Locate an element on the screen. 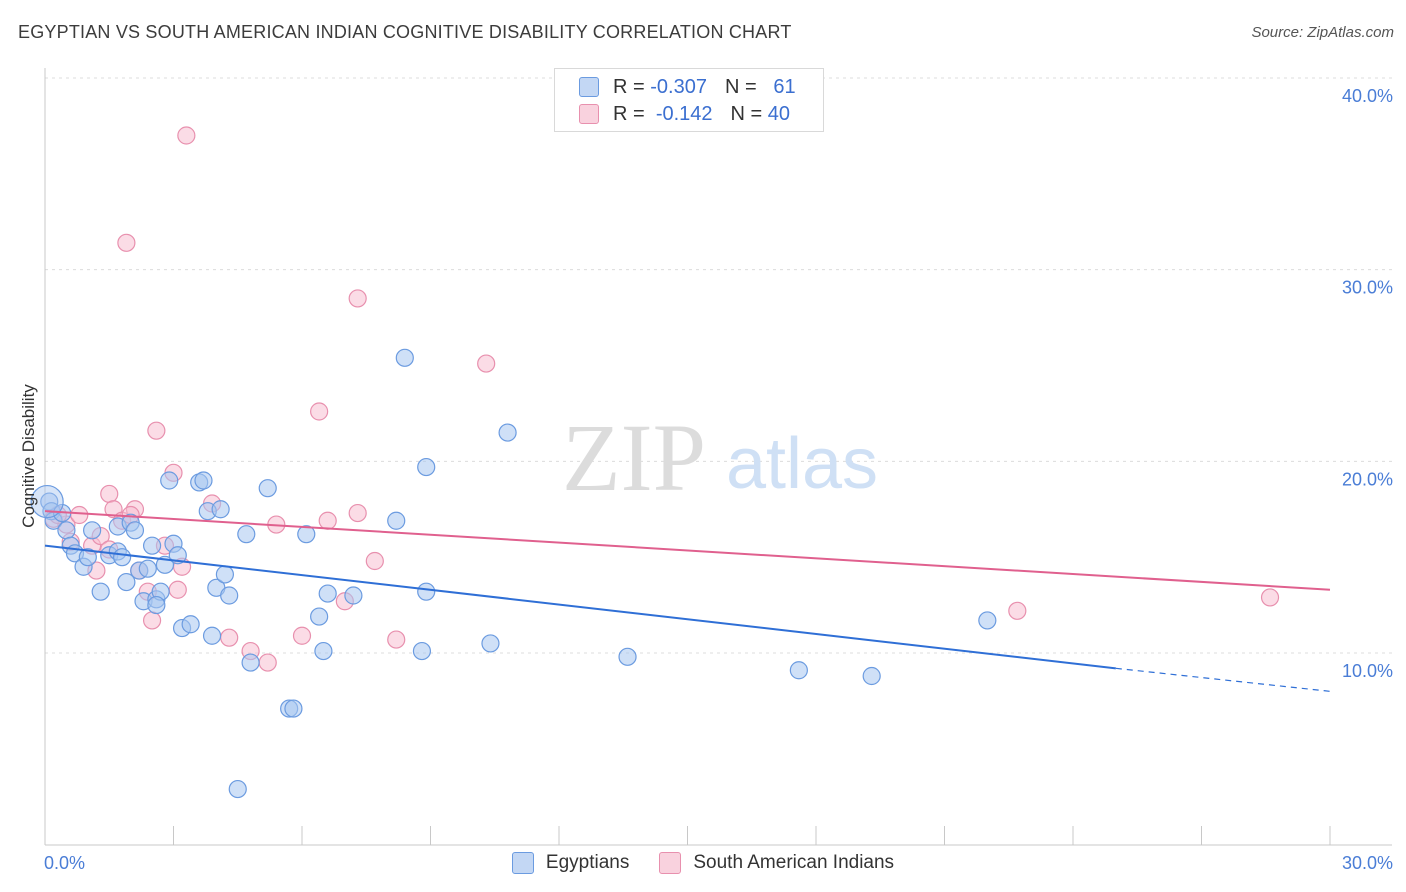 This screenshot has height=892, width=1406. y-tick-label: 10.0% is located at coordinates (1367, 671).